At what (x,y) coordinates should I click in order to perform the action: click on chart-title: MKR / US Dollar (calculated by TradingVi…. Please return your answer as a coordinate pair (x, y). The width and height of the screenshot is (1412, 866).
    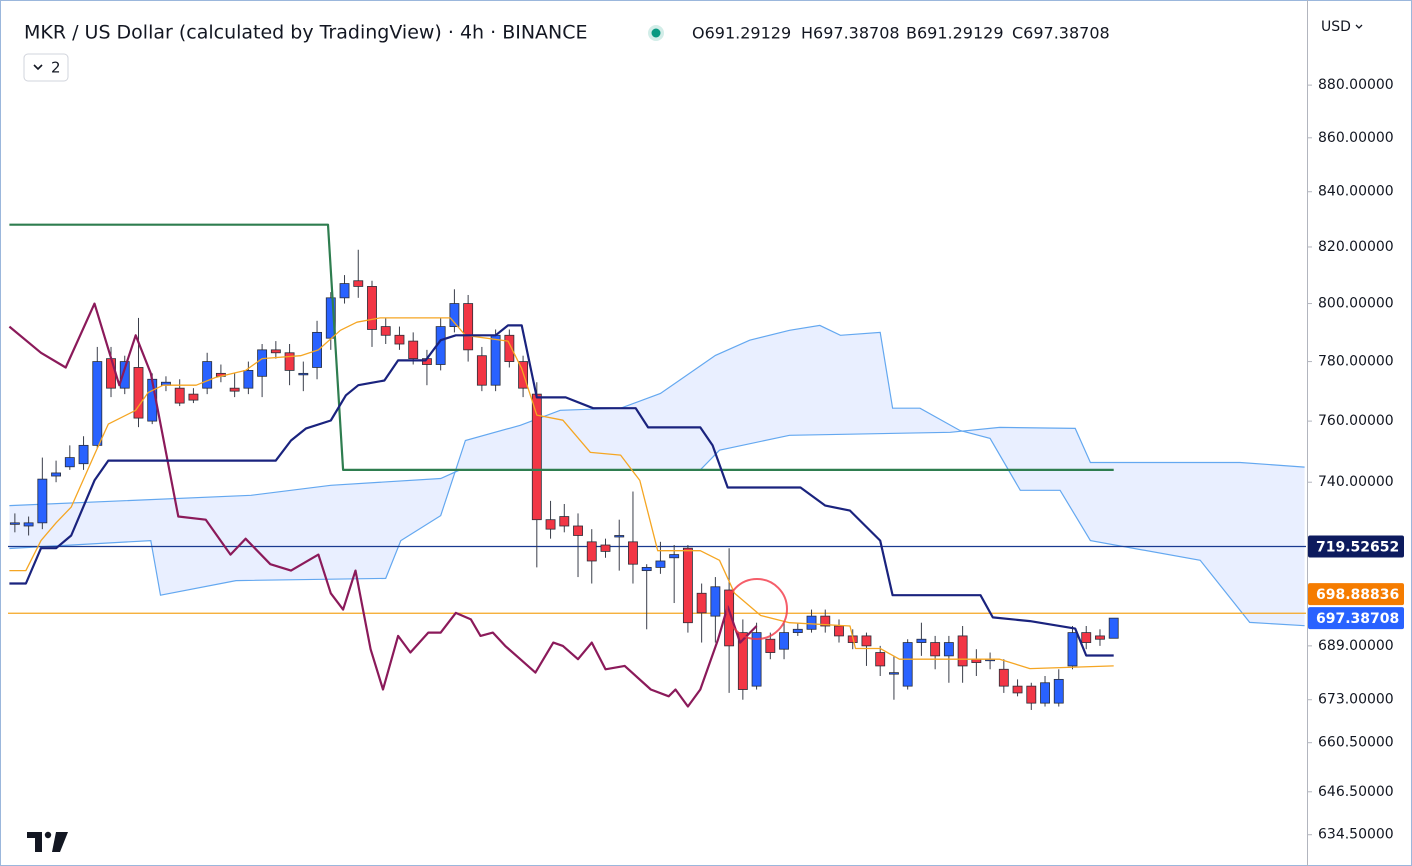
    Looking at the image, I should click on (306, 33).